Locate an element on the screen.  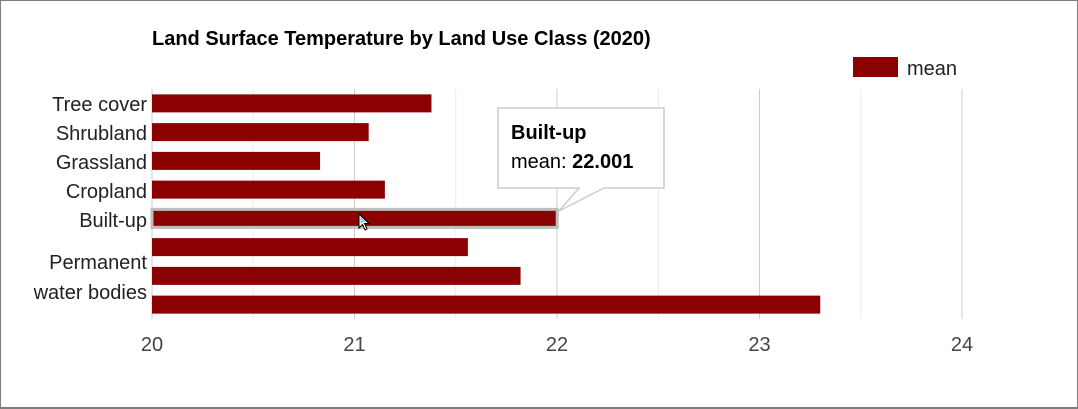
tooltip: Built-up mean: 22.001 is located at coordinates (581, 159).